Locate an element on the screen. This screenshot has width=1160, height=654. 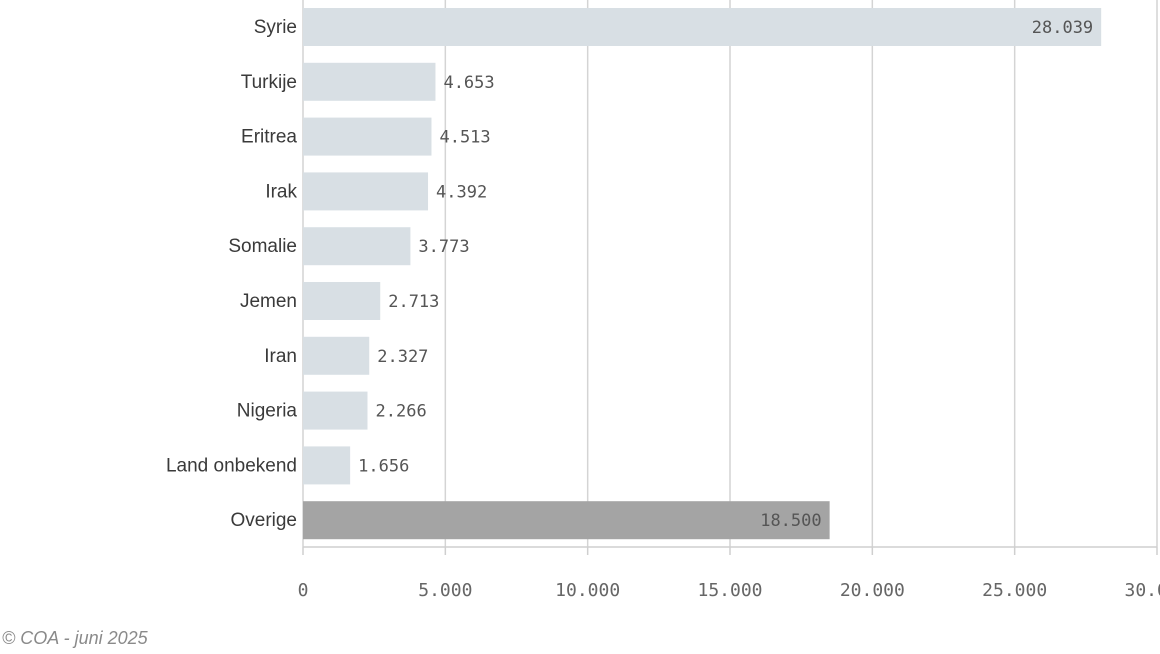
category-label: Overige is located at coordinates (263, 520).